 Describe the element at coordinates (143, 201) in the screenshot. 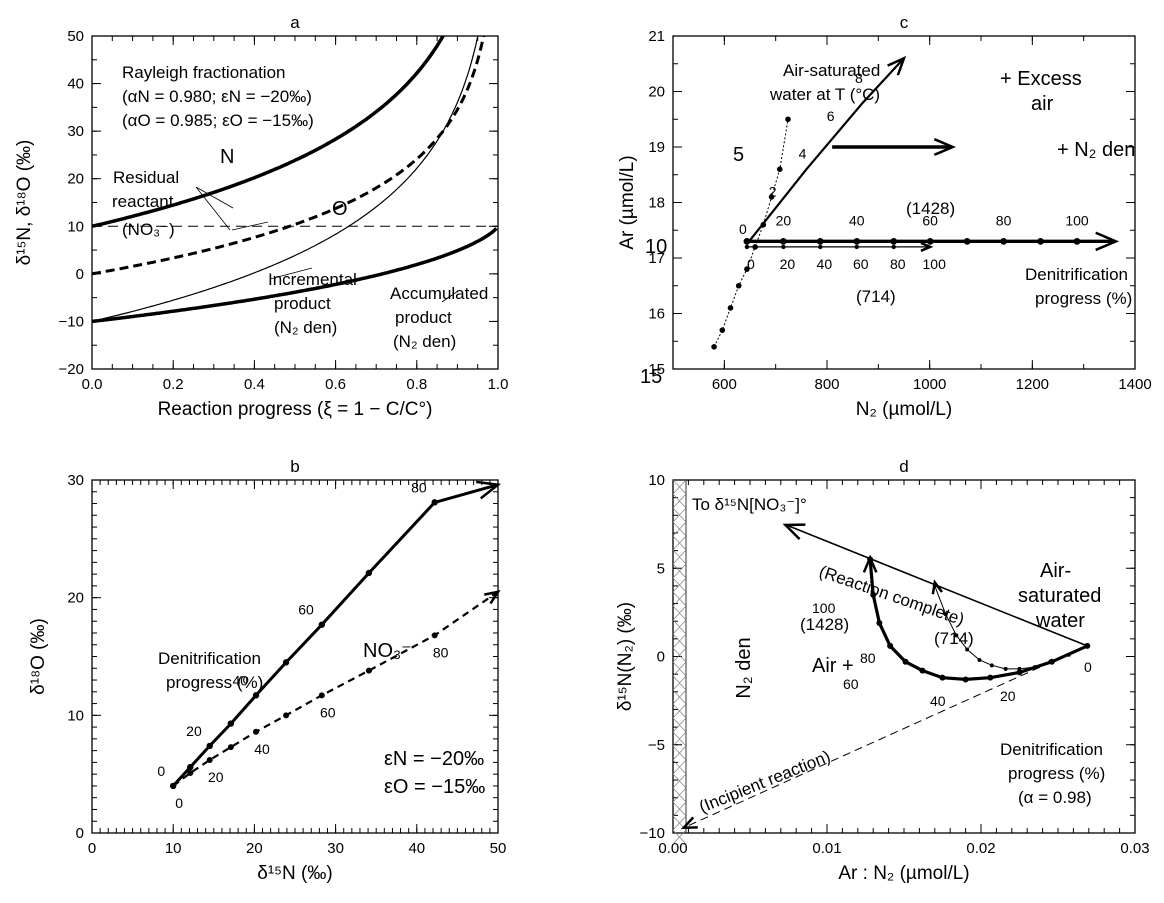

I see `label-residual: reactant` at that location.